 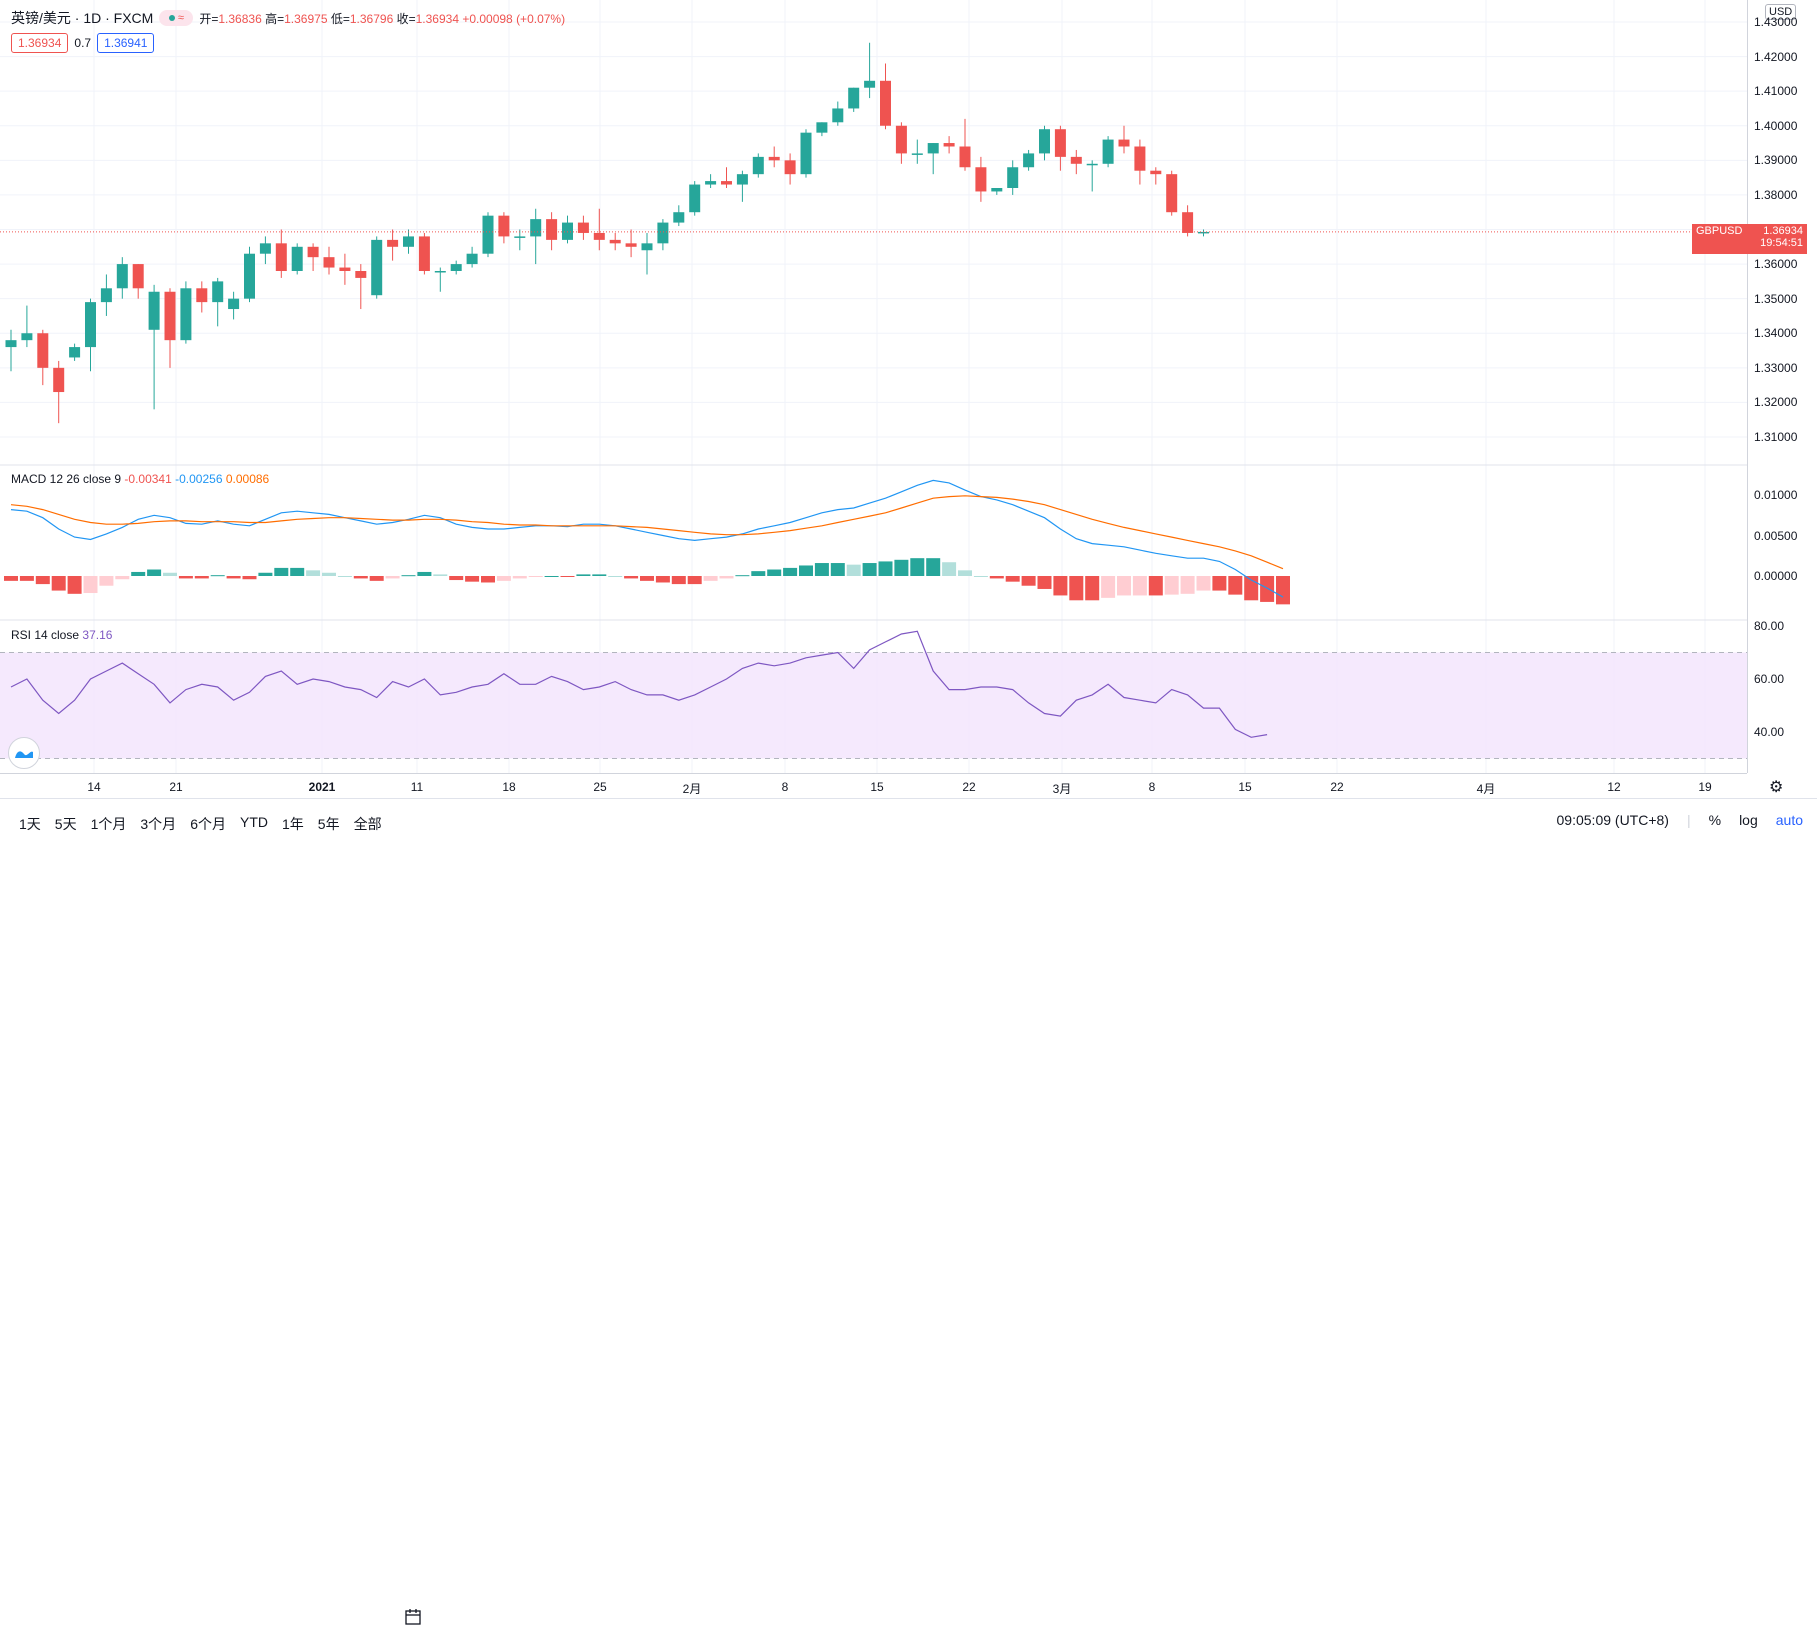 What do you see at coordinates (1614, 787) in the screenshot?
I see `time-tick-label: 12` at bounding box center [1614, 787].